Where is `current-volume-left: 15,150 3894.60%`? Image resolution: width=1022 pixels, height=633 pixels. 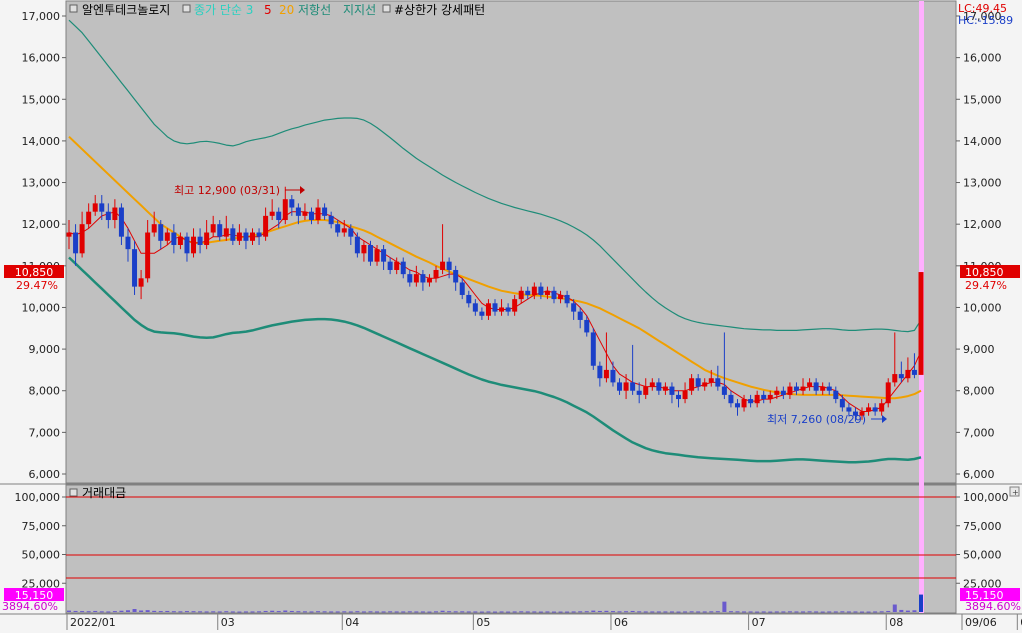
current-volume-left: 15,150 3894.60% is located at coordinates (33, 600).